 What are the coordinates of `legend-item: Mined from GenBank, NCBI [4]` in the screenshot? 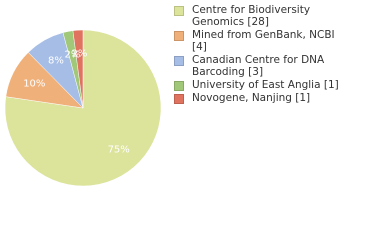 It's located at (274, 41).